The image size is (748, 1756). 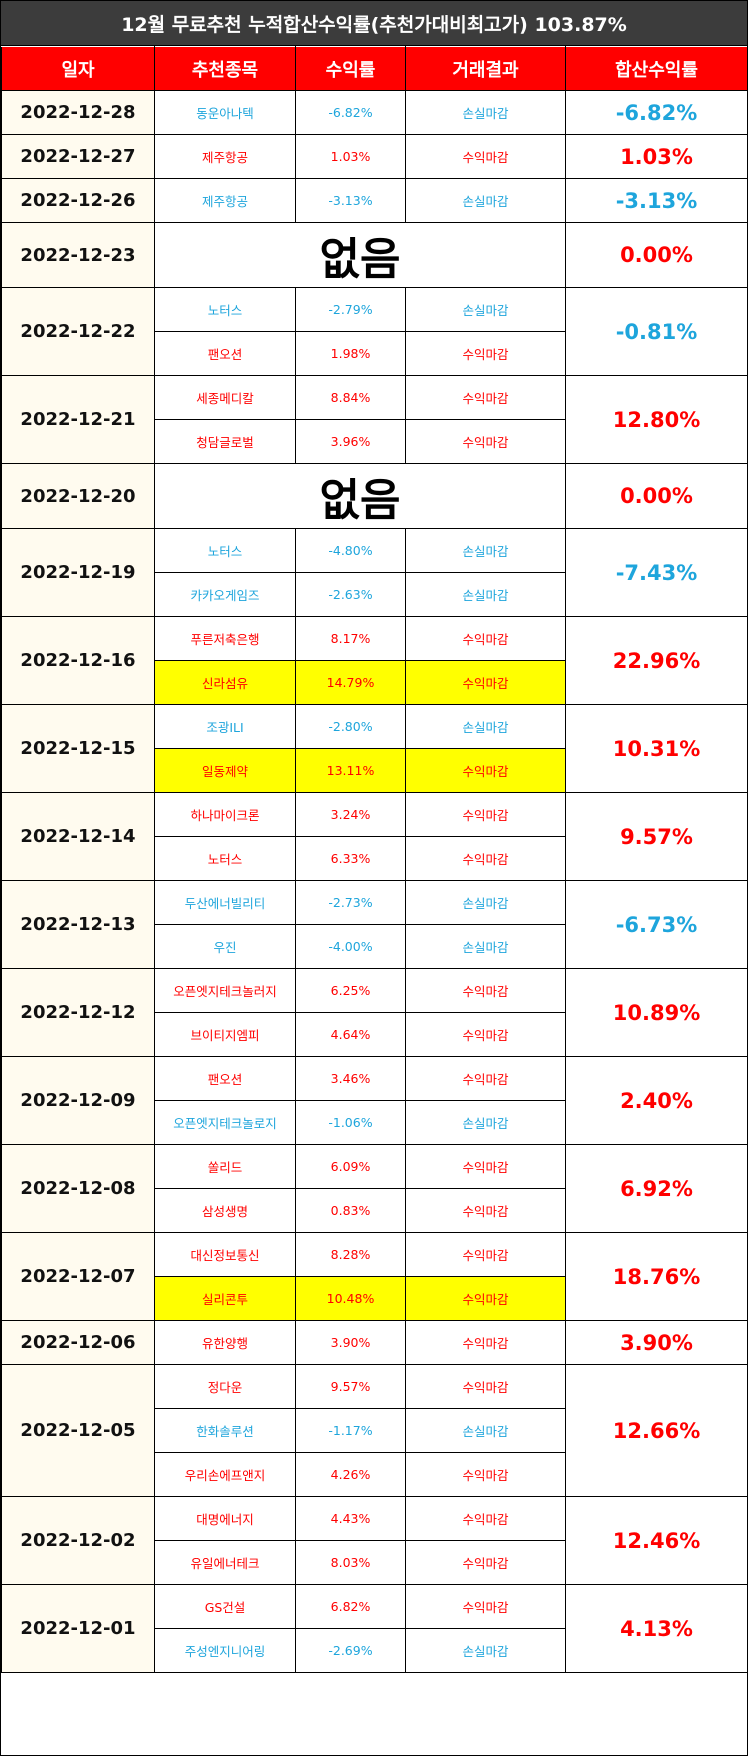 What do you see at coordinates (656, 419) in the screenshot?
I see `total-cell: 12.80%` at bounding box center [656, 419].